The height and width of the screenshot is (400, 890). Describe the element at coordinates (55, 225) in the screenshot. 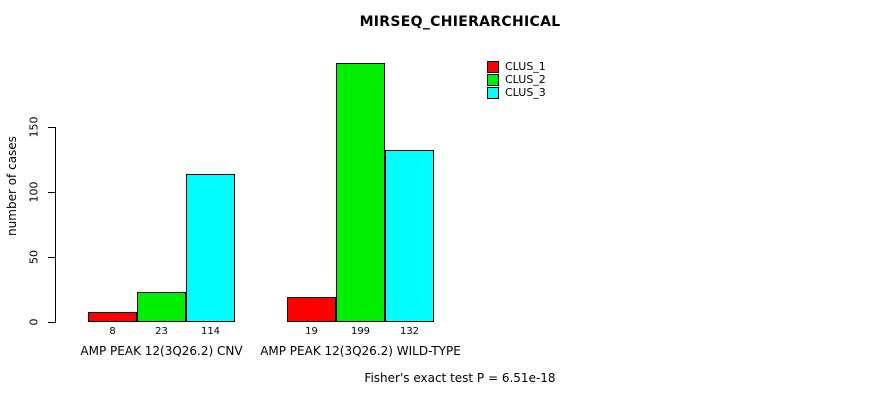

I see `y-axis-line` at that location.